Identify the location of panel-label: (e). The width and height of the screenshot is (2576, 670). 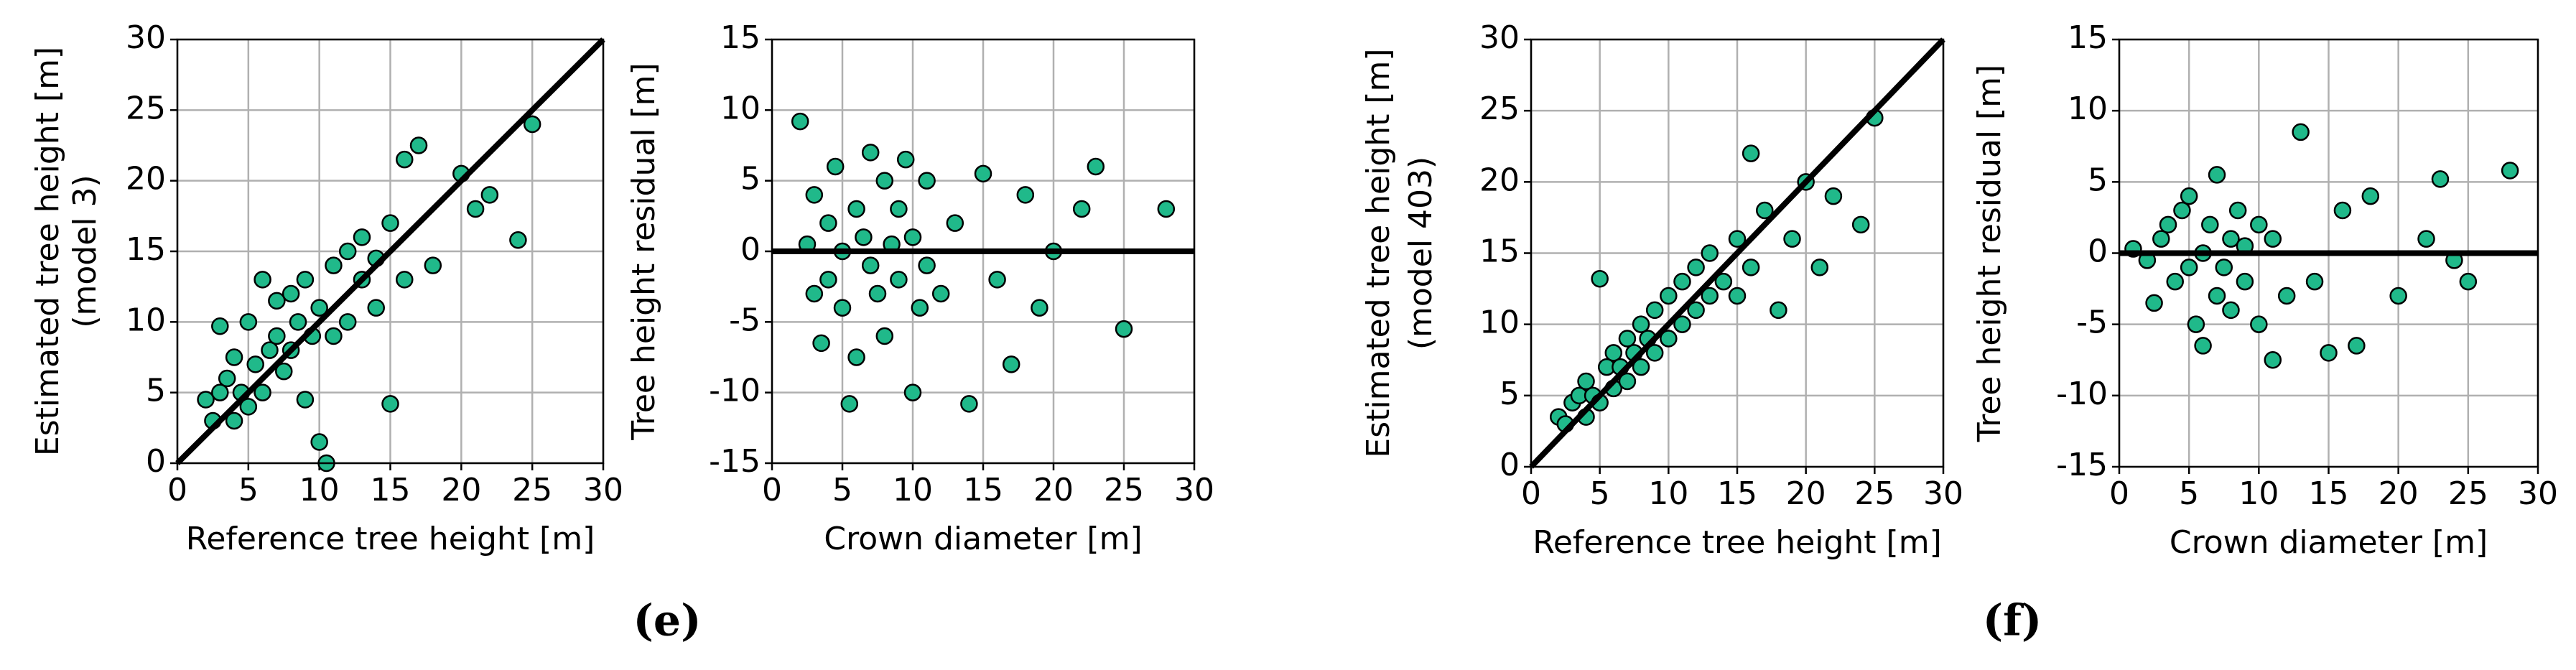
(667, 621).